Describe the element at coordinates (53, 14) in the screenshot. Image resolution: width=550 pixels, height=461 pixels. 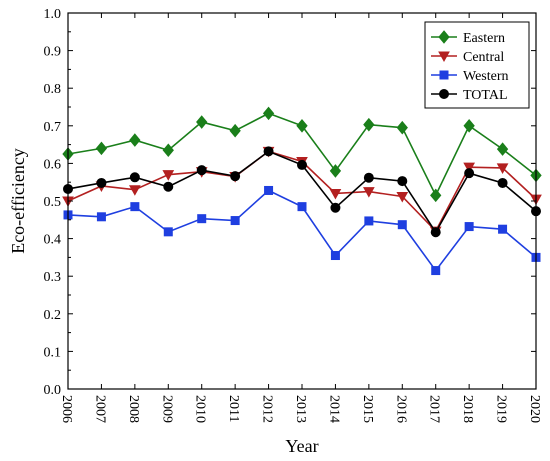
I see `y-tick-label: 1.0` at that location.